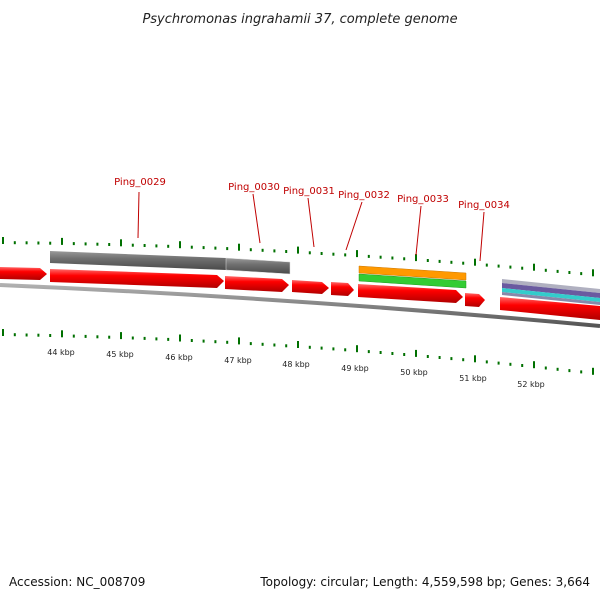 The height and width of the screenshot is (600, 600). What do you see at coordinates (531, 384) in the screenshot?
I see `scale-label-52kbp: 52 kbp` at bounding box center [531, 384].